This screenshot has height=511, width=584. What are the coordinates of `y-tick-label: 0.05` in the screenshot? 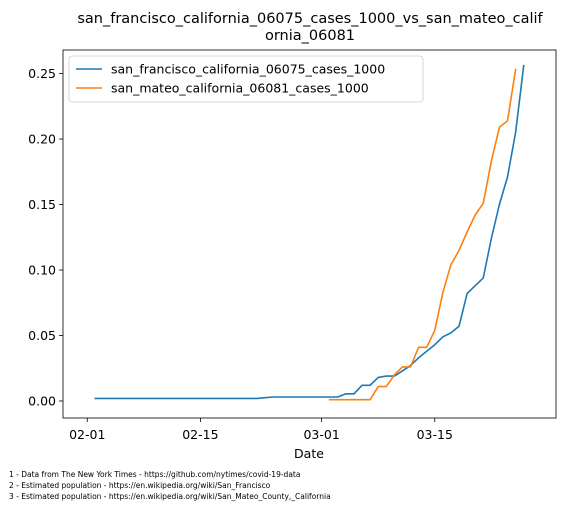 It's located at (42, 335).